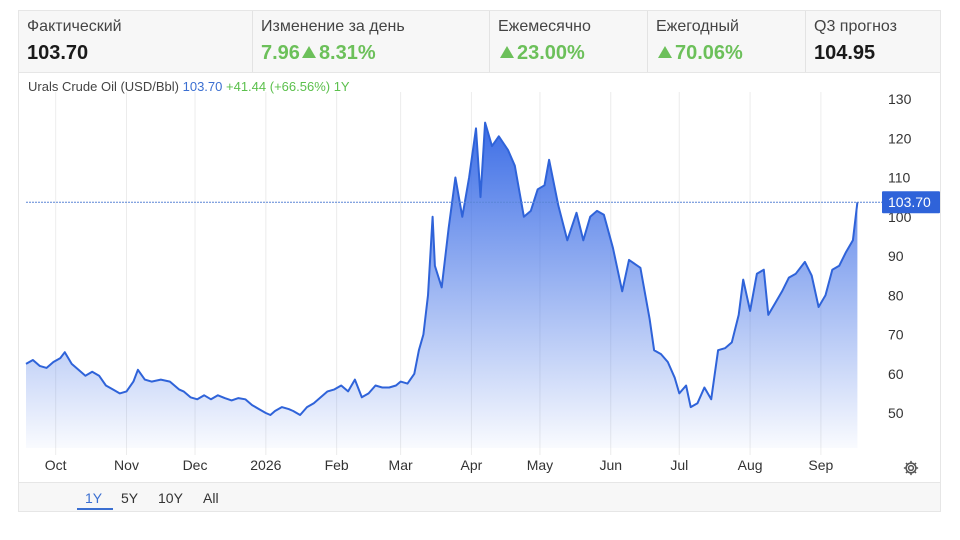  Describe the element at coordinates (845, 53) in the screenshot. I see `stat-value: 104.95` at that location.